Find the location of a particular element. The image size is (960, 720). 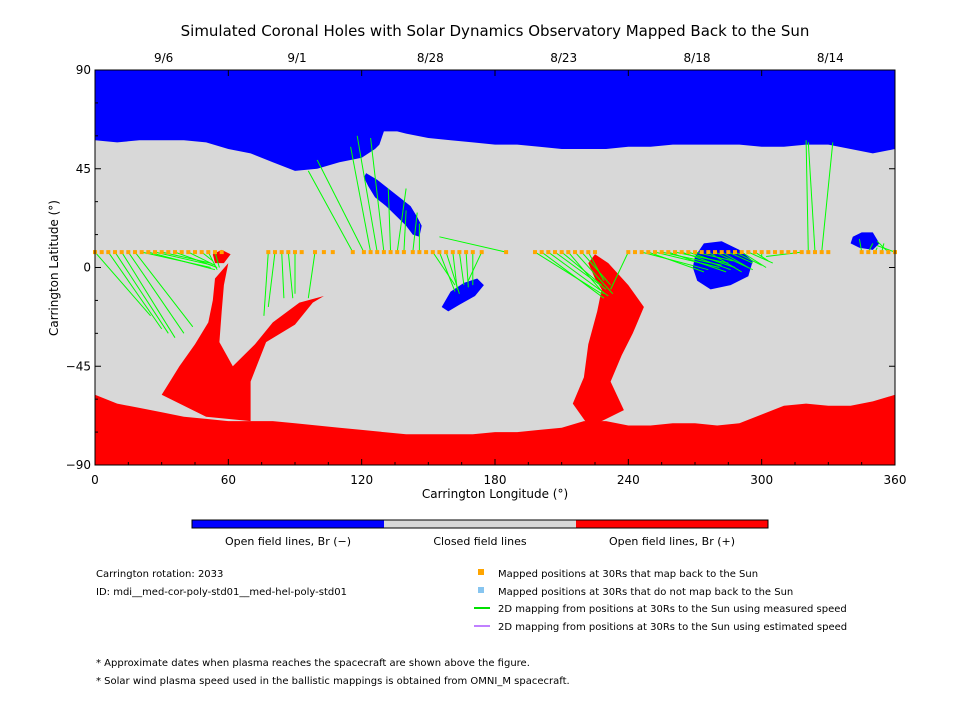

y-tick-label: 45 is located at coordinates (83, 169).